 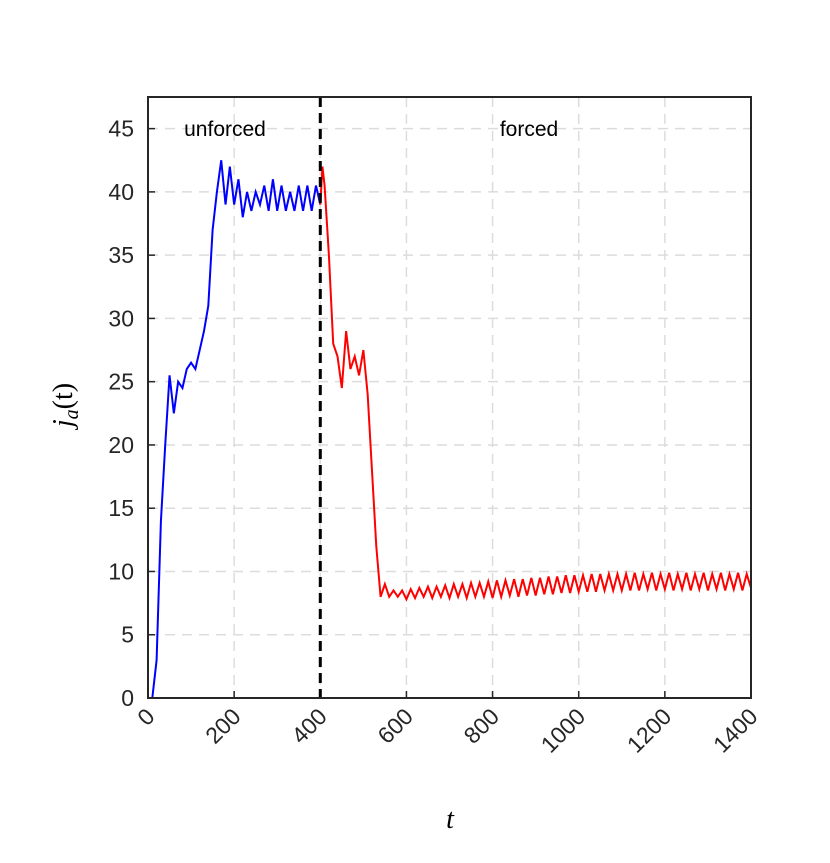 What do you see at coordinates (121, 192) in the screenshot?
I see `y-tick-label: 40` at bounding box center [121, 192].